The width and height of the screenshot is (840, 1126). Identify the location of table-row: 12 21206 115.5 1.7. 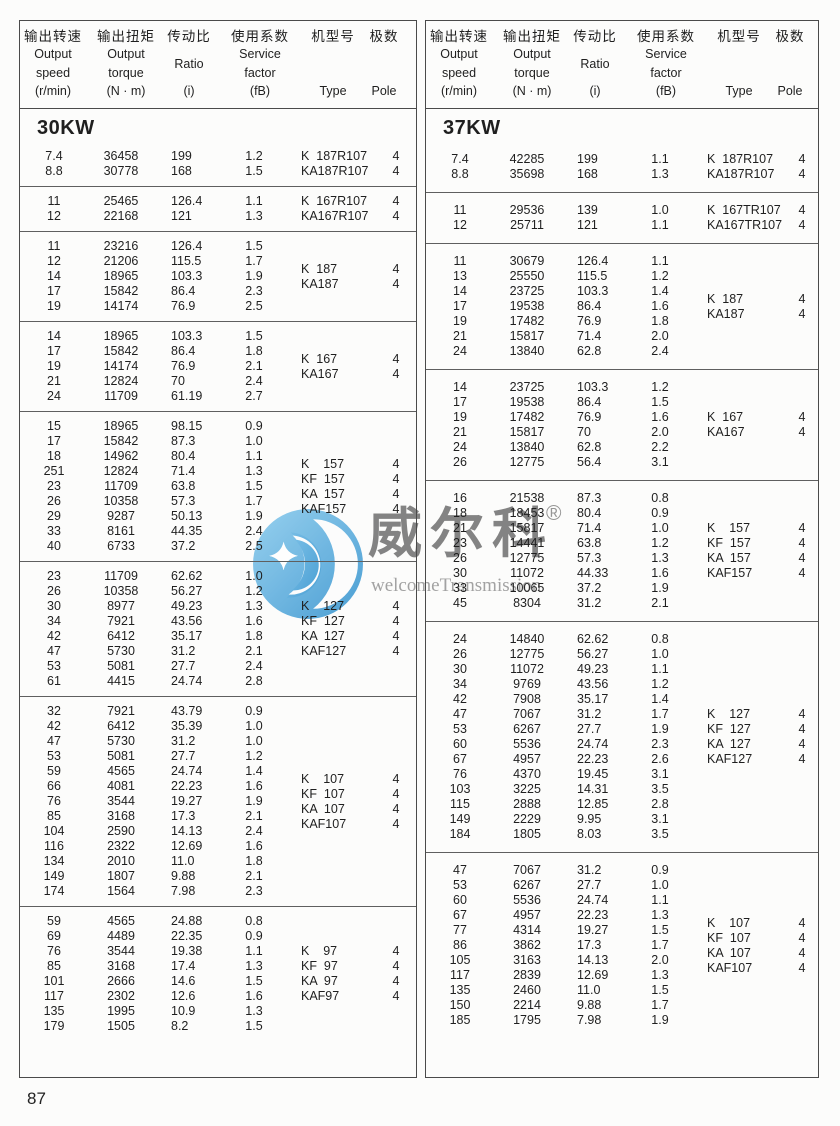
(218, 261).